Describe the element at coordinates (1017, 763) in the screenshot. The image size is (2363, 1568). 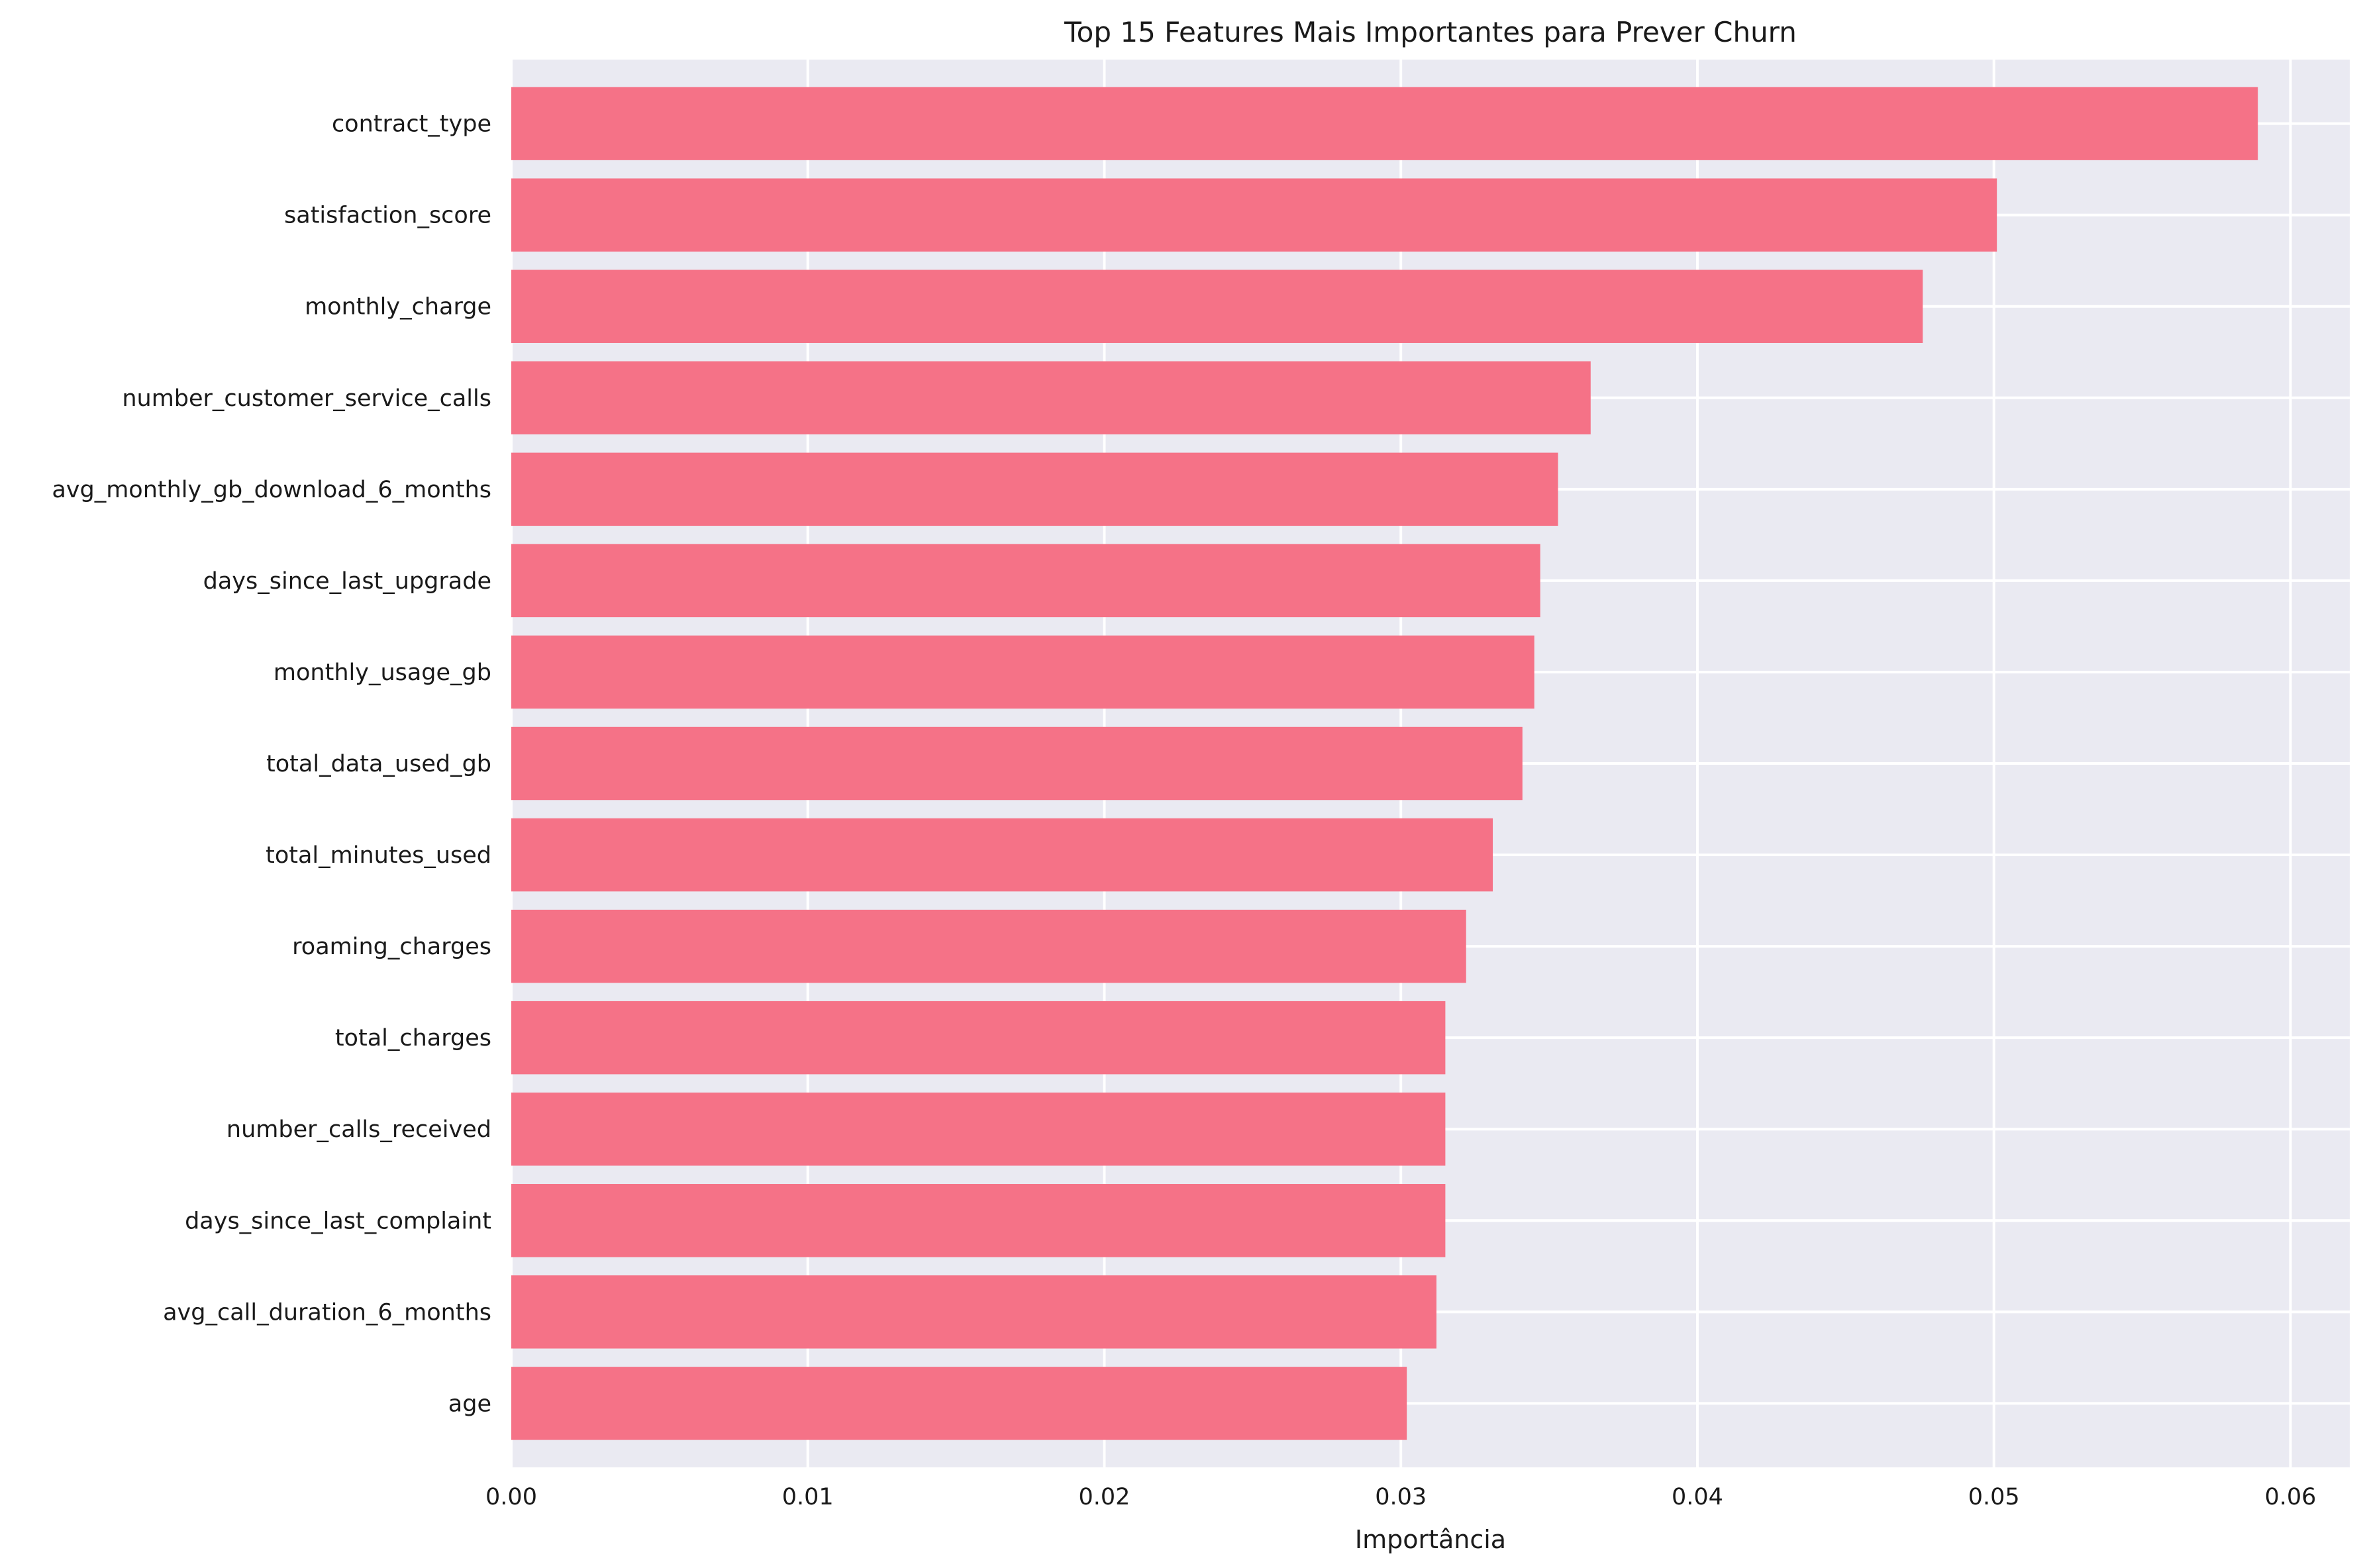
I see `bar-total-data-used-gb` at that location.